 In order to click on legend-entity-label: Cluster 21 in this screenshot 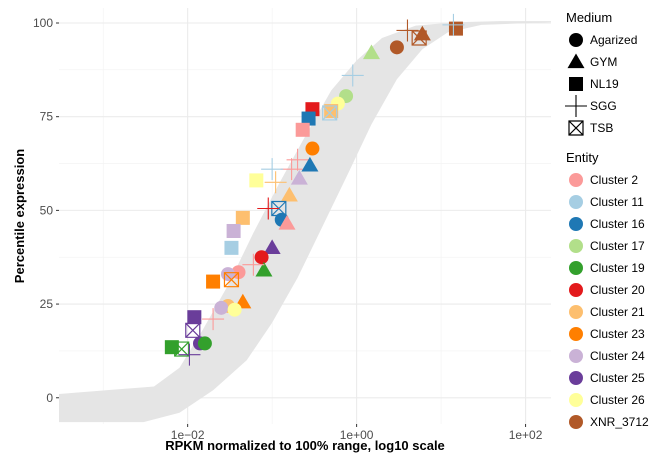, I will do `click(617, 312)`.